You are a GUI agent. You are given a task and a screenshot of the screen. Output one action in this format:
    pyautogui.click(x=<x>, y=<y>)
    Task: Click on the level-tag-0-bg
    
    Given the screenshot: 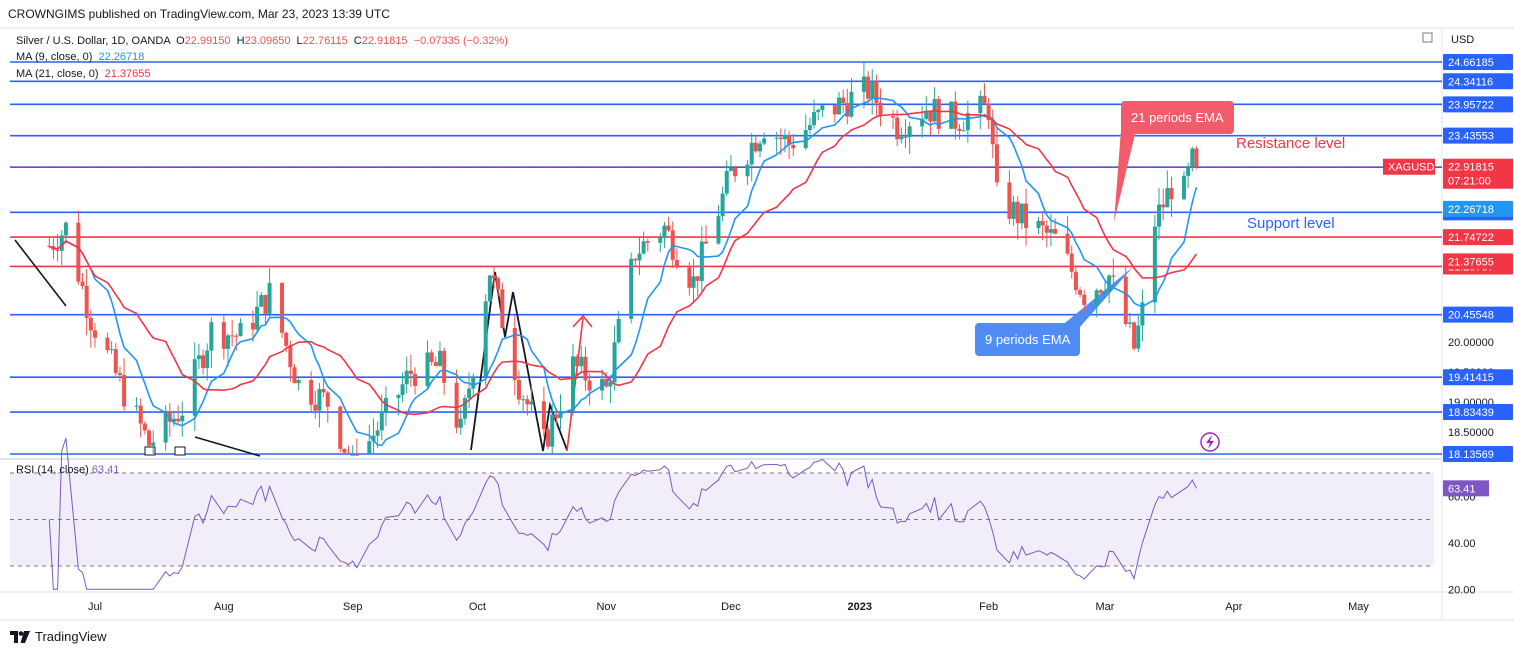 What is the action you would take?
    pyautogui.click(x=1478, y=62)
    